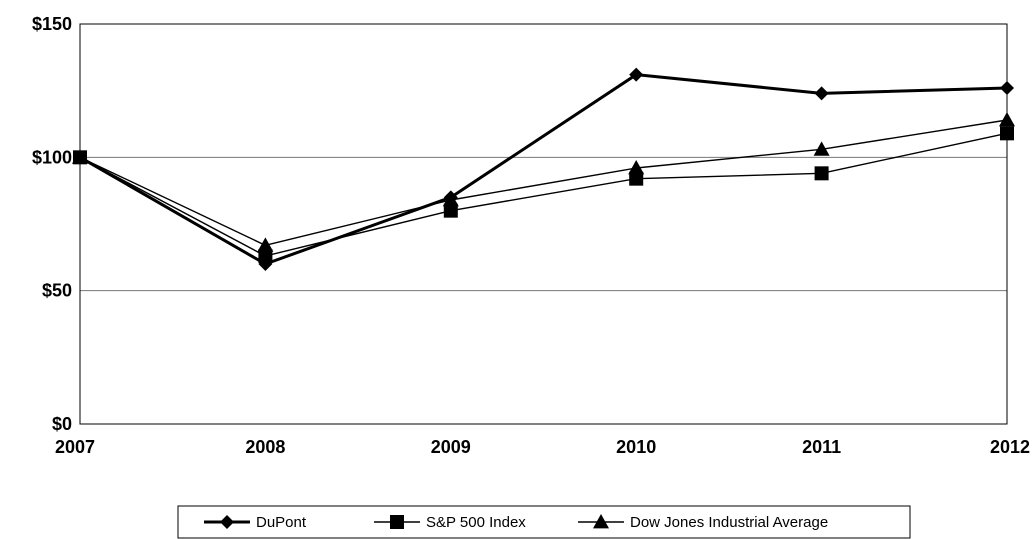  Describe the element at coordinates (1010, 447) in the screenshot. I see `x-tick-label: 2012` at that location.